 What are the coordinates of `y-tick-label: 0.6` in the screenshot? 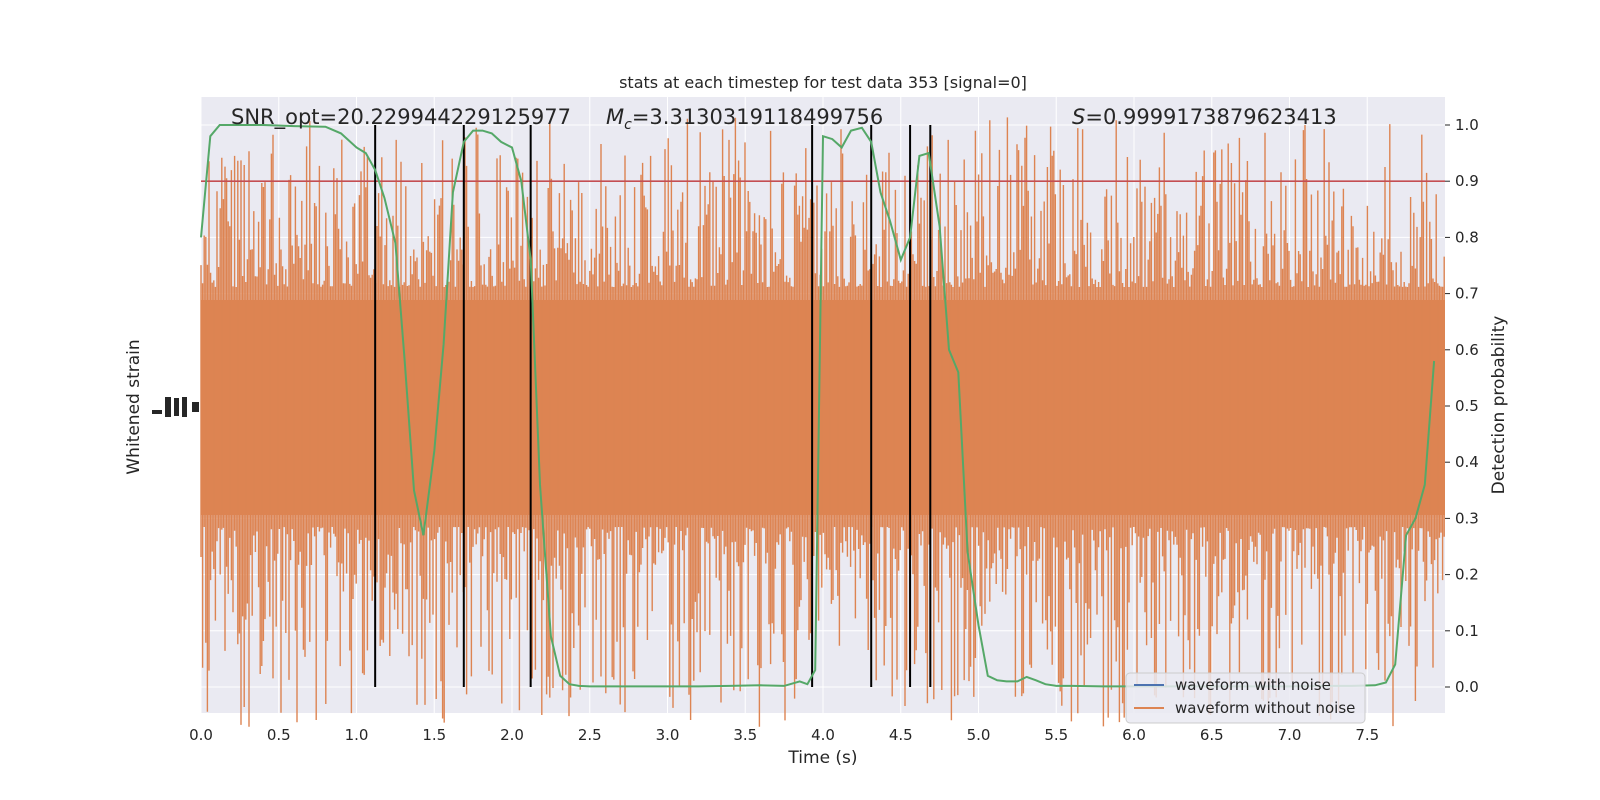 It's located at (1467, 350).